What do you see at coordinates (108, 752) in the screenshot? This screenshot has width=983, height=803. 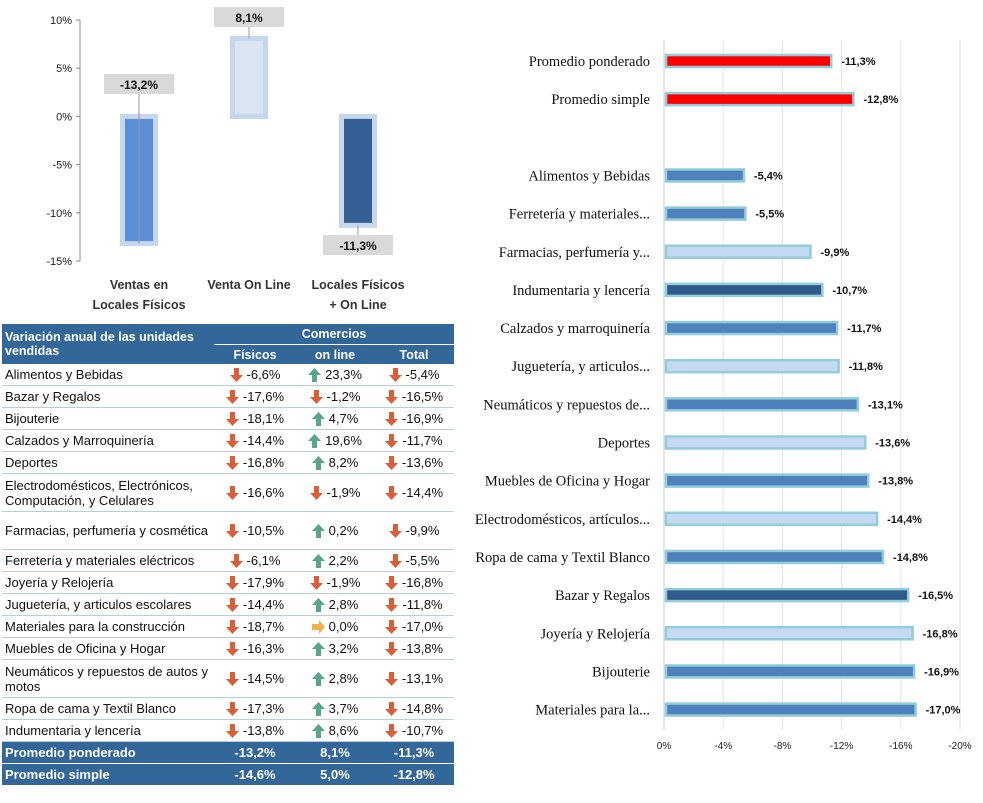 I see `footer-label: Promedio ponderado` at bounding box center [108, 752].